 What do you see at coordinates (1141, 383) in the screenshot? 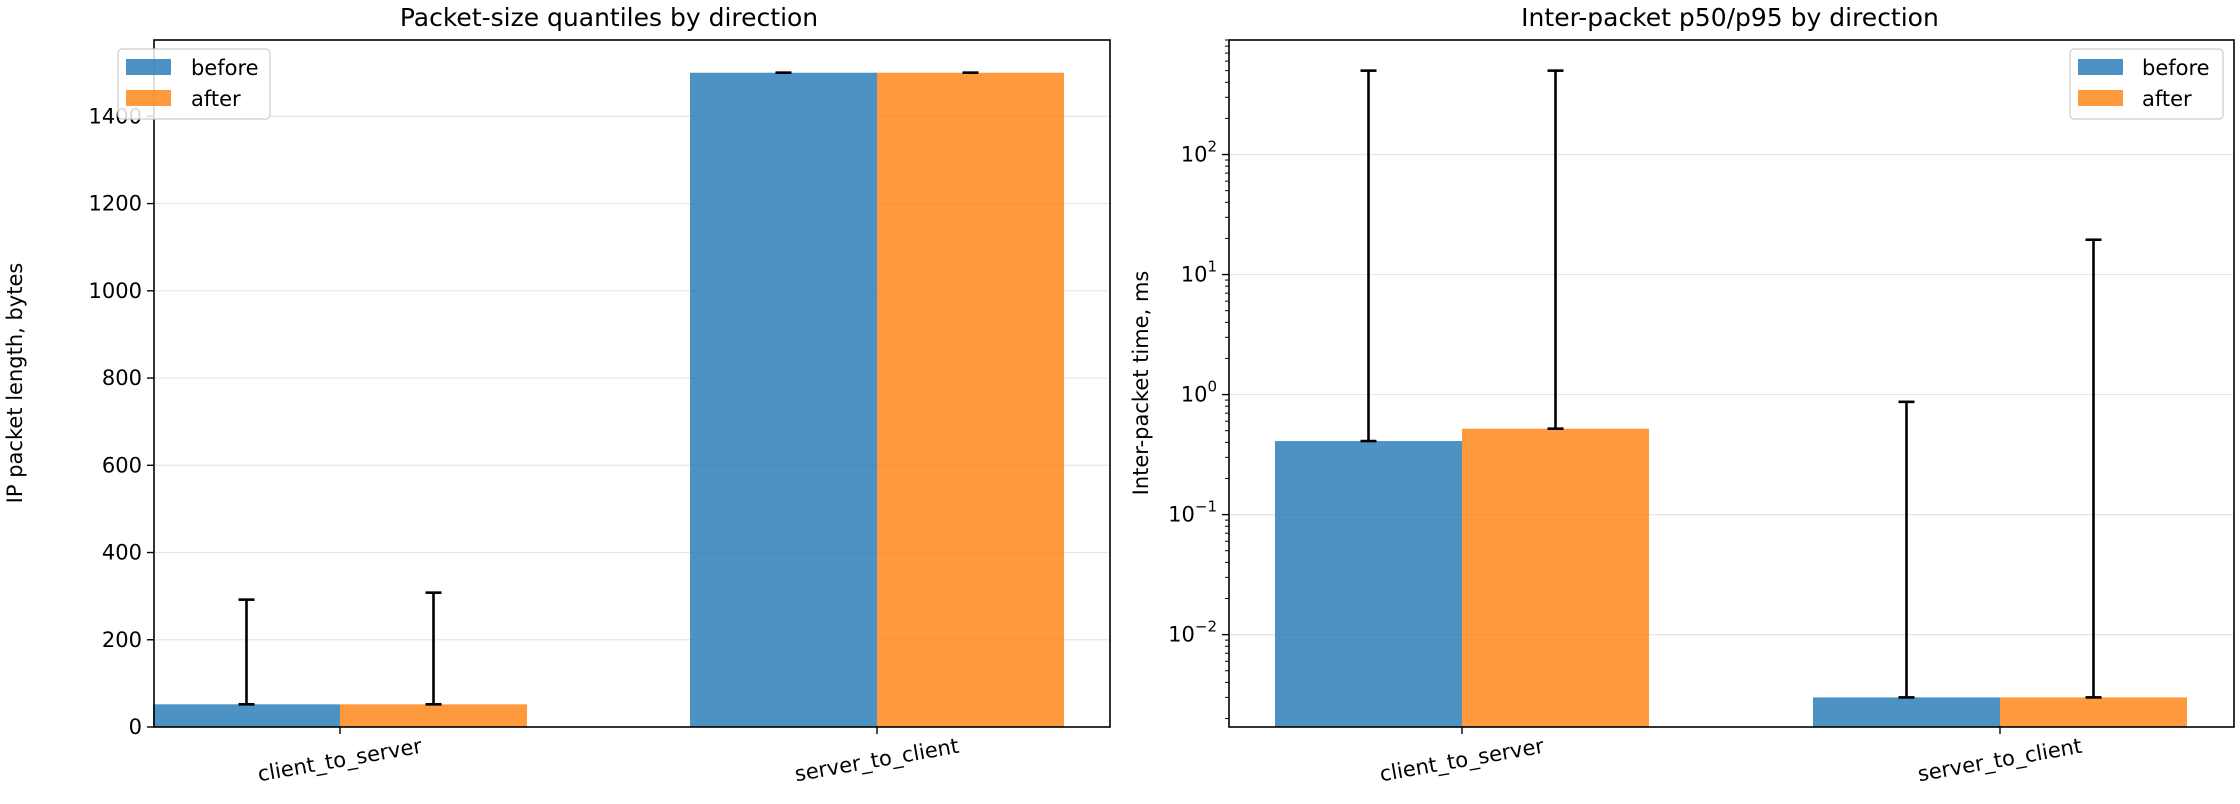
I see `y-axis-label: Inter-packet time, ms` at bounding box center [1141, 383].